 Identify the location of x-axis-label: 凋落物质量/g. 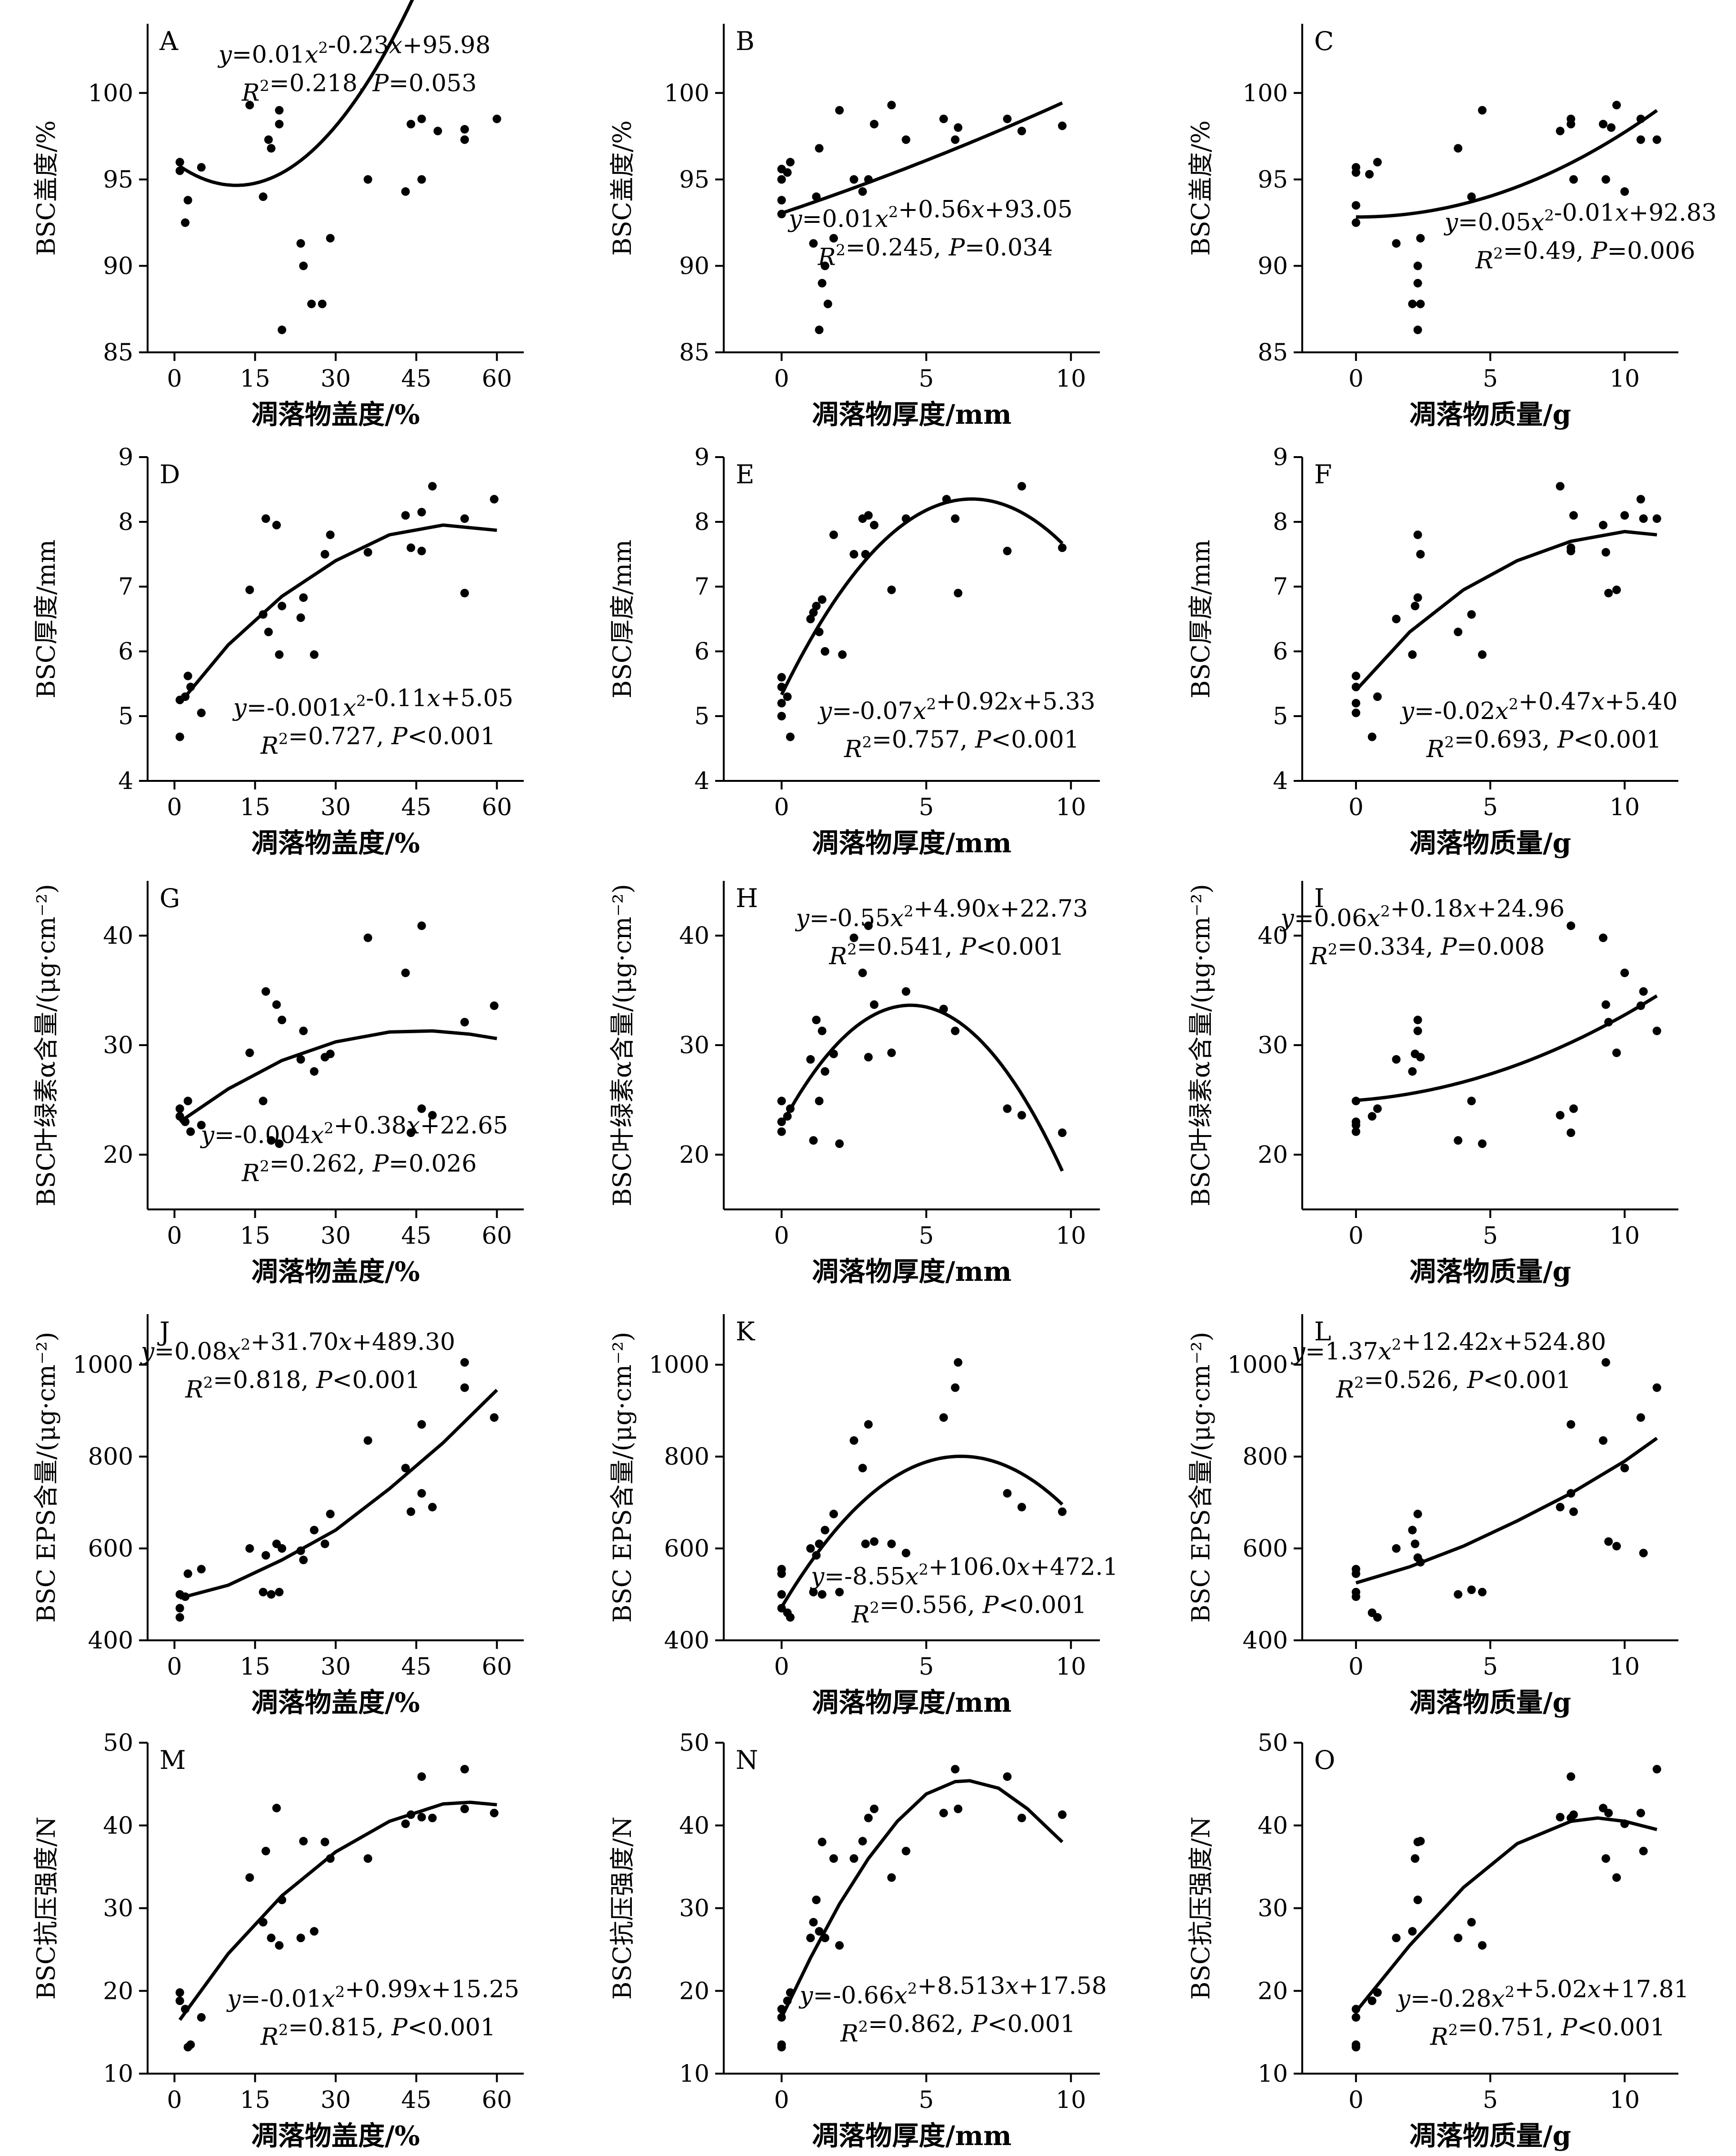
(1490, 1272).